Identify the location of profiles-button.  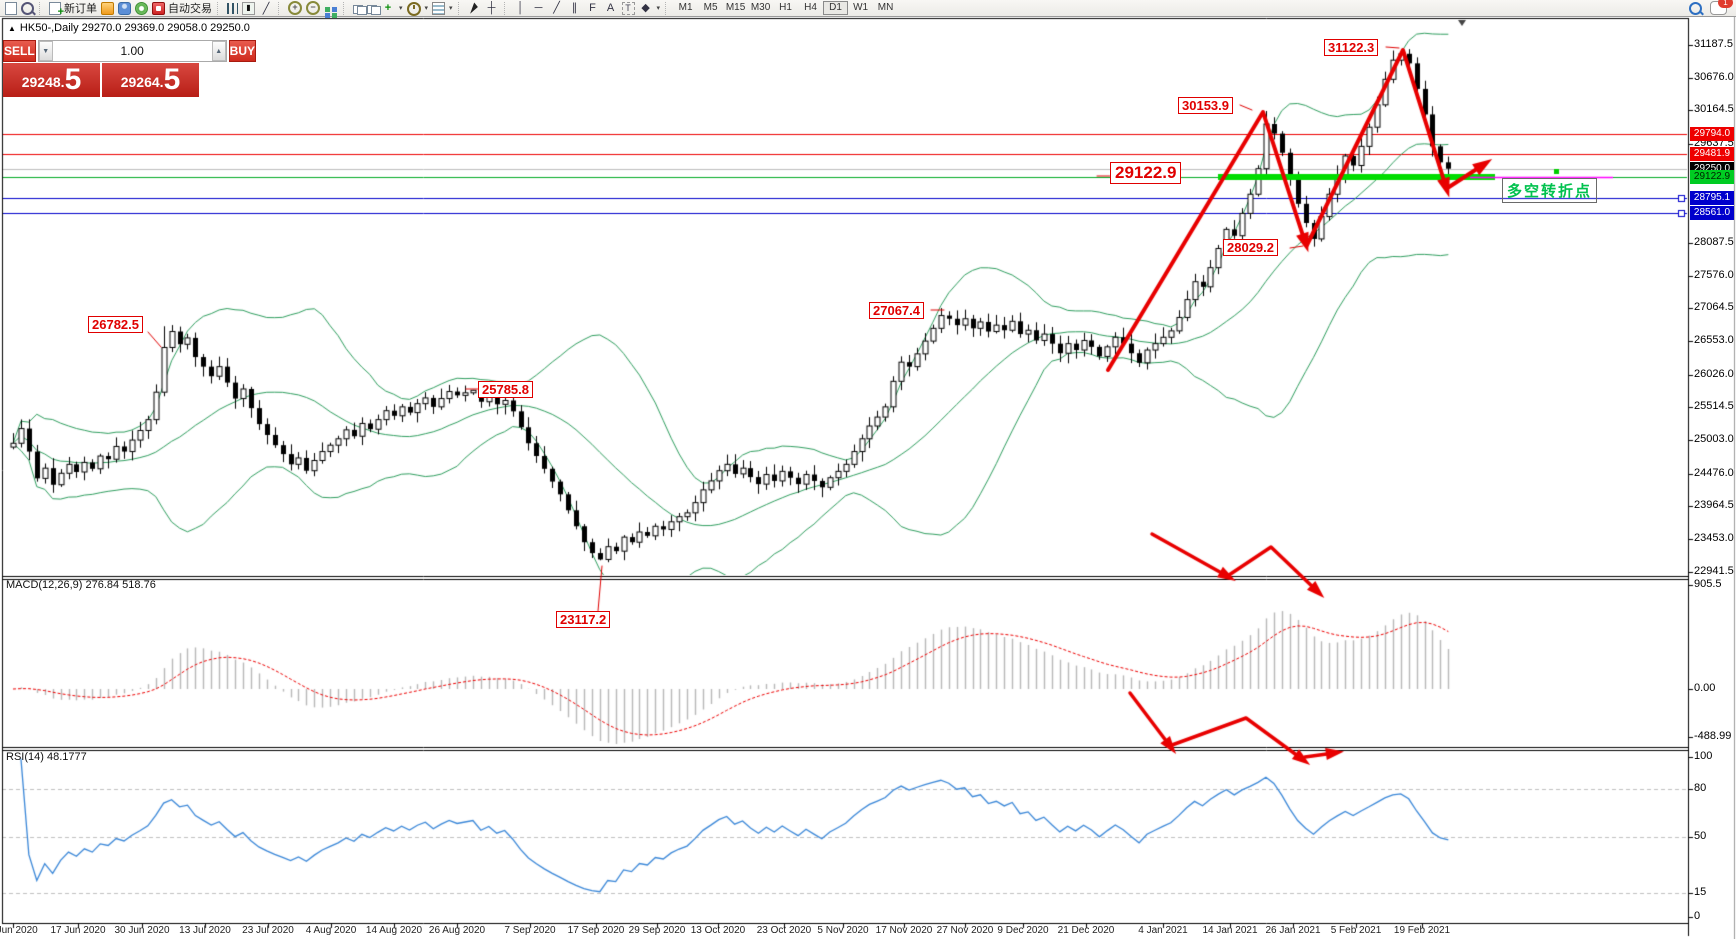
(27, 8).